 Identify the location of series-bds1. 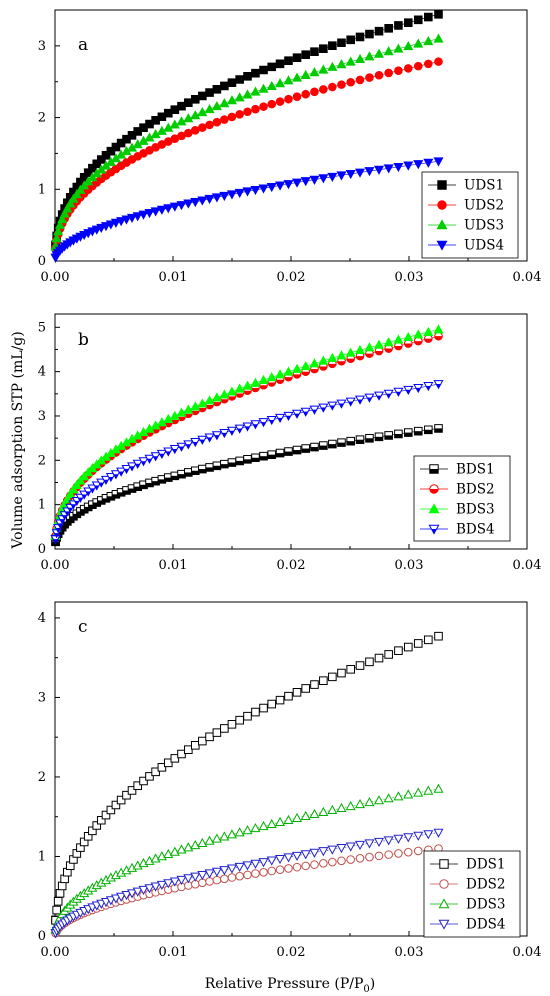
(247, 485).